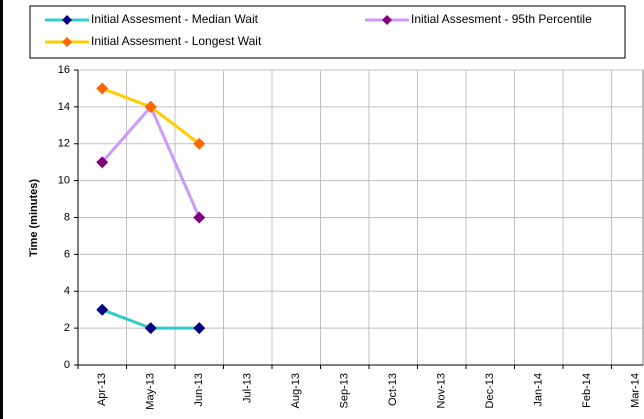 Image resolution: width=644 pixels, height=419 pixels. Describe the element at coordinates (64, 70) in the screenshot. I see `y-tick-label: 16` at that location.